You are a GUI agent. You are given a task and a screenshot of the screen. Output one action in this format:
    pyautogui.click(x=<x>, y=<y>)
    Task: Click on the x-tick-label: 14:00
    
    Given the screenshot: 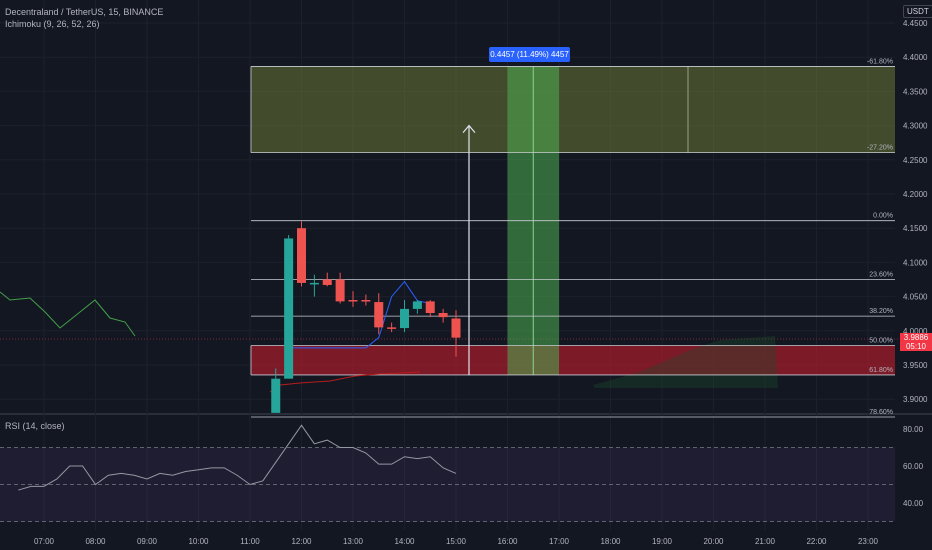 What is the action you would take?
    pyautogui.click(x=404, y=541)
    